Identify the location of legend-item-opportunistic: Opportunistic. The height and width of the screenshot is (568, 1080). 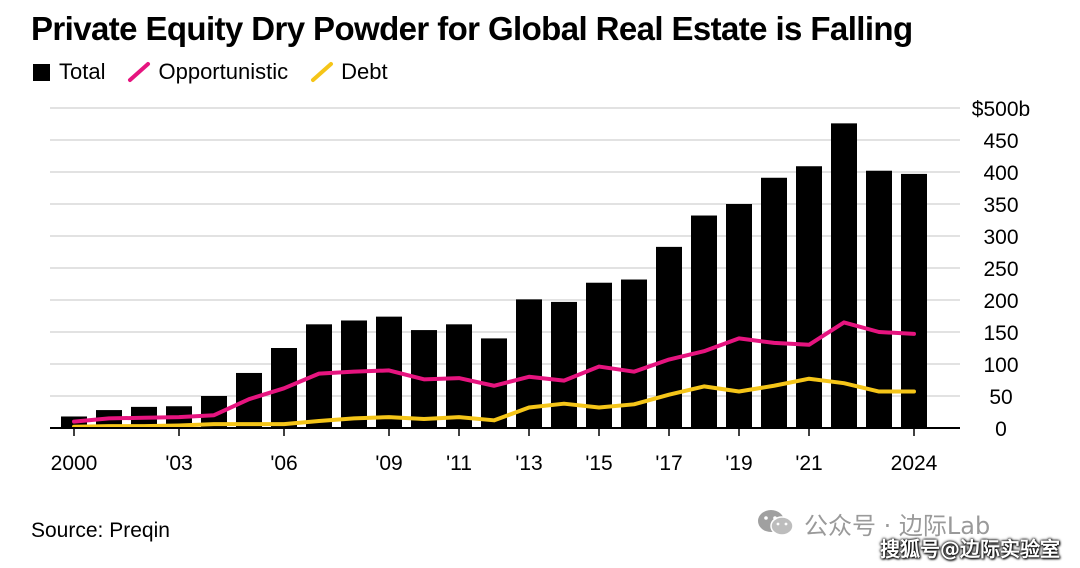
(207, 72).